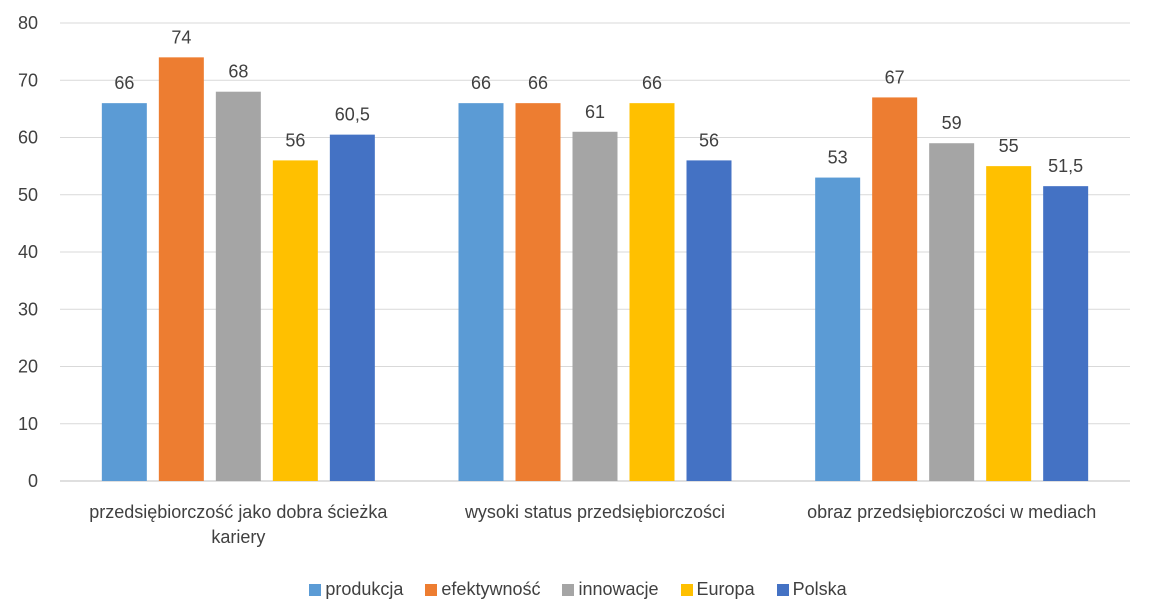  I want to click on data-label: 55, so click(1009, 146).